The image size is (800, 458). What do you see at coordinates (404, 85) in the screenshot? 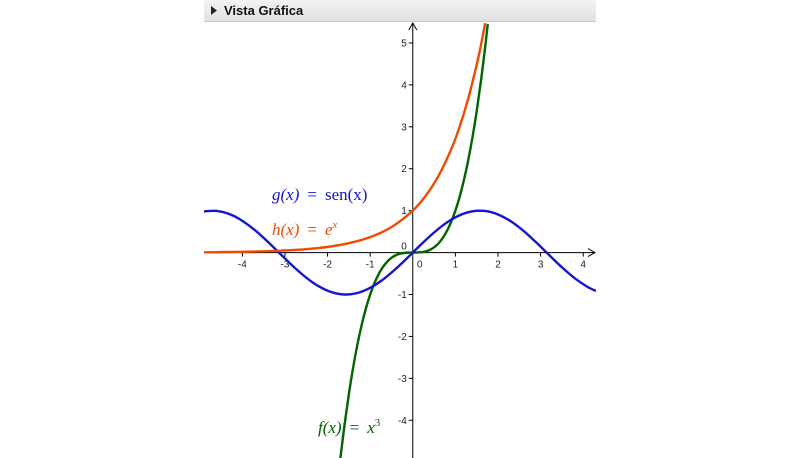
I see `y-tick-label: 4` at bounding box center [404, 85].